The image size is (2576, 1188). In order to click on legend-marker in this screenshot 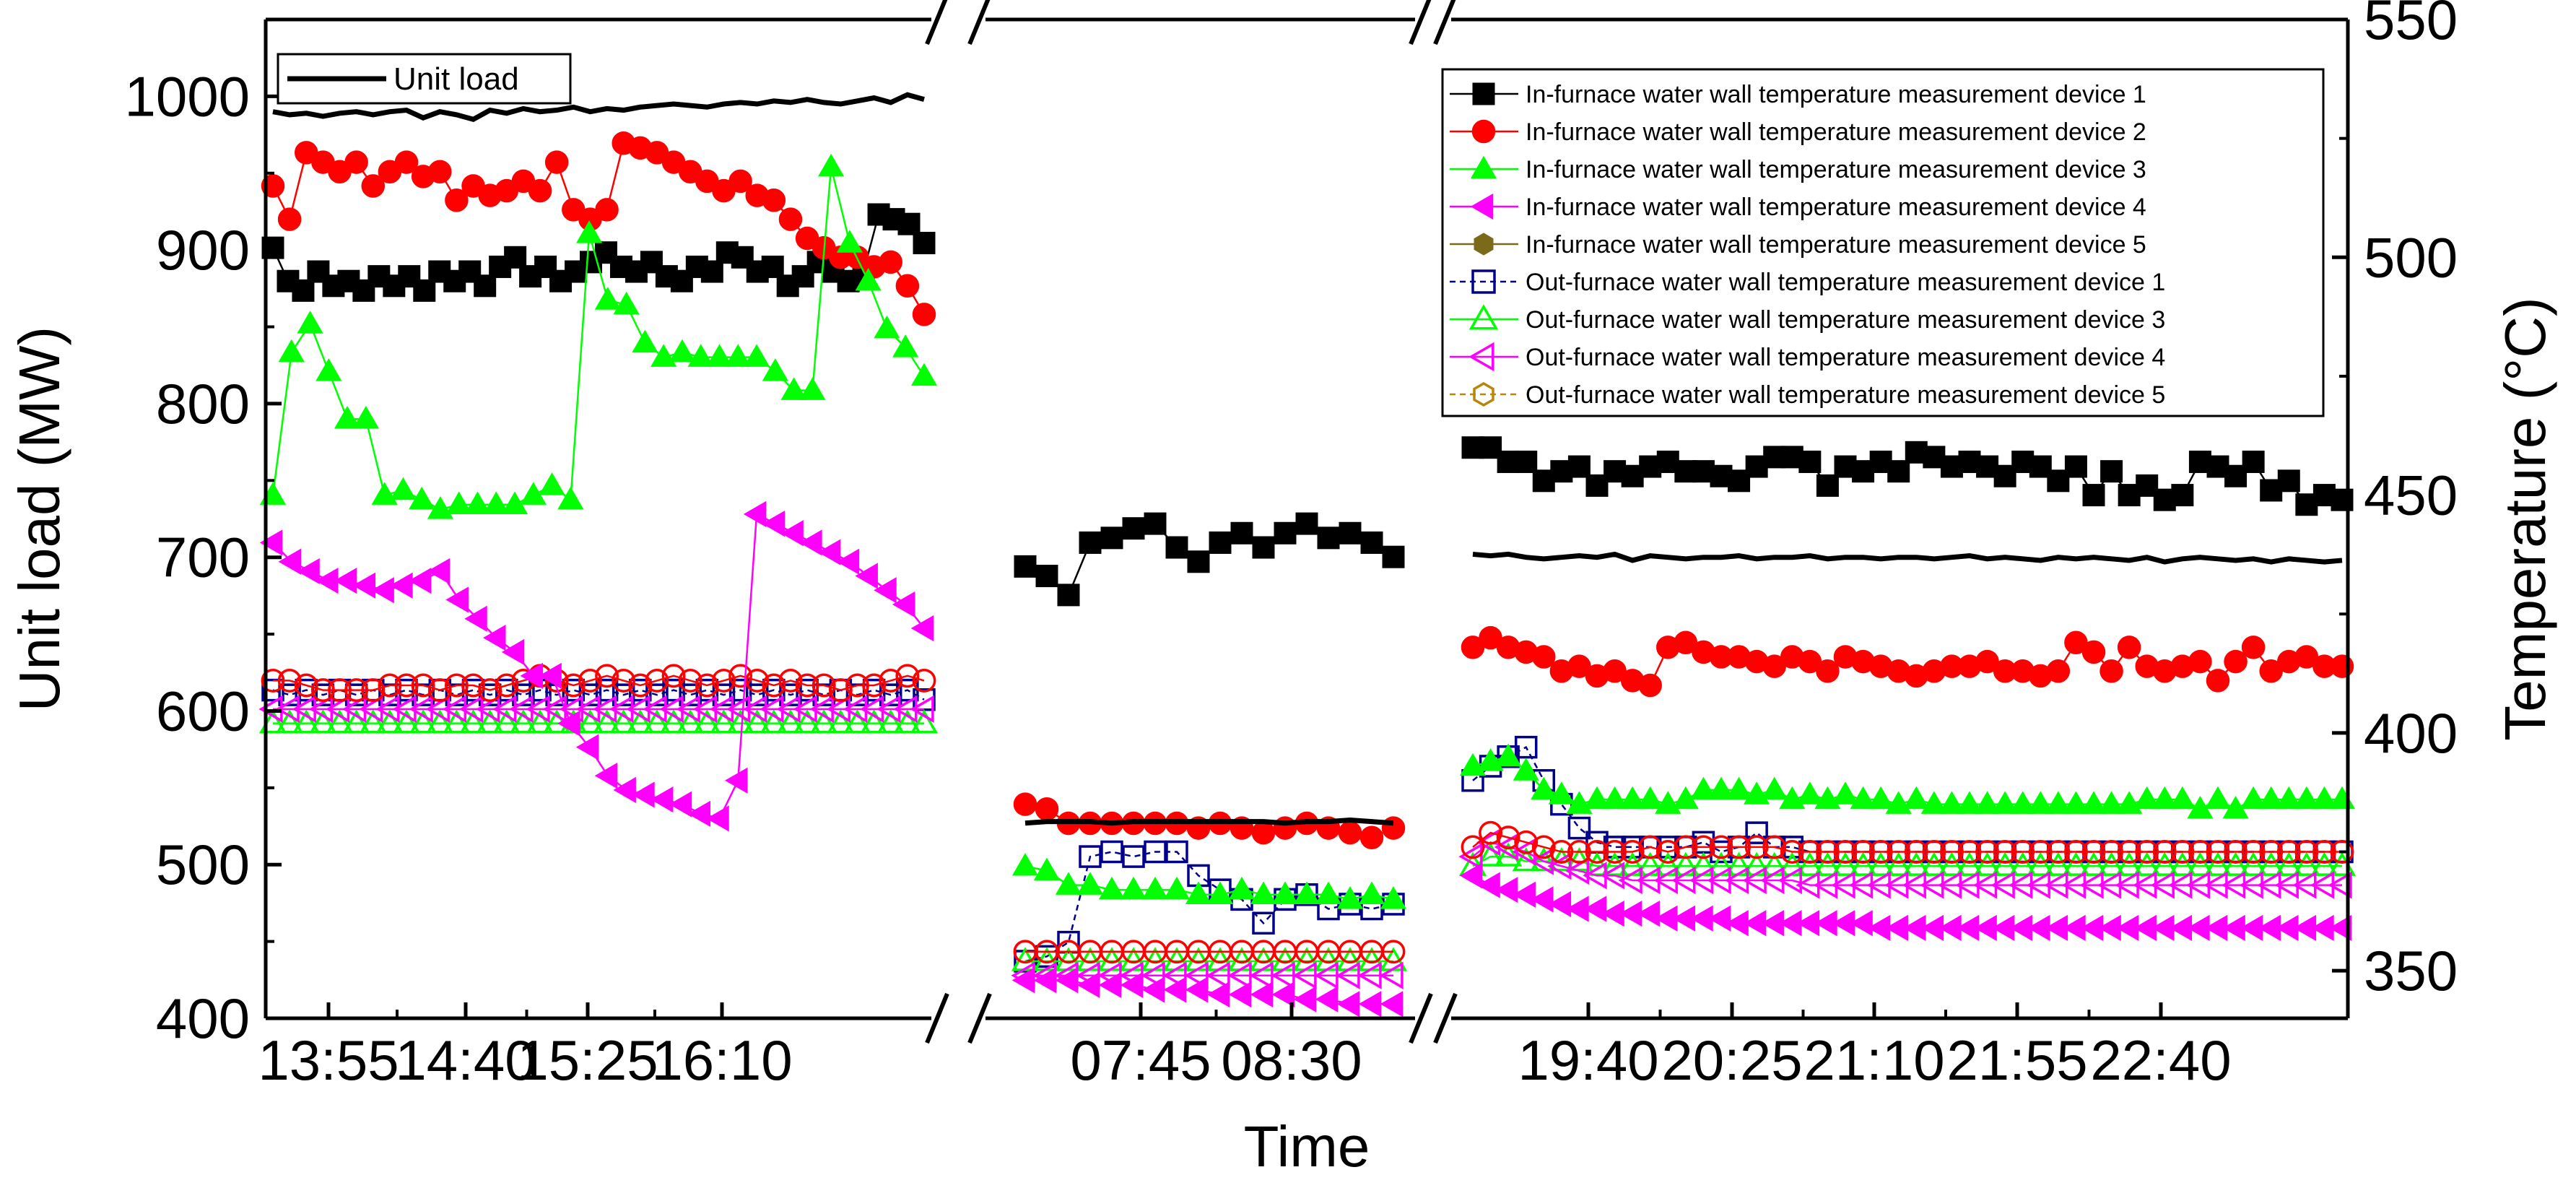, I will do `click(1484, 245)`.